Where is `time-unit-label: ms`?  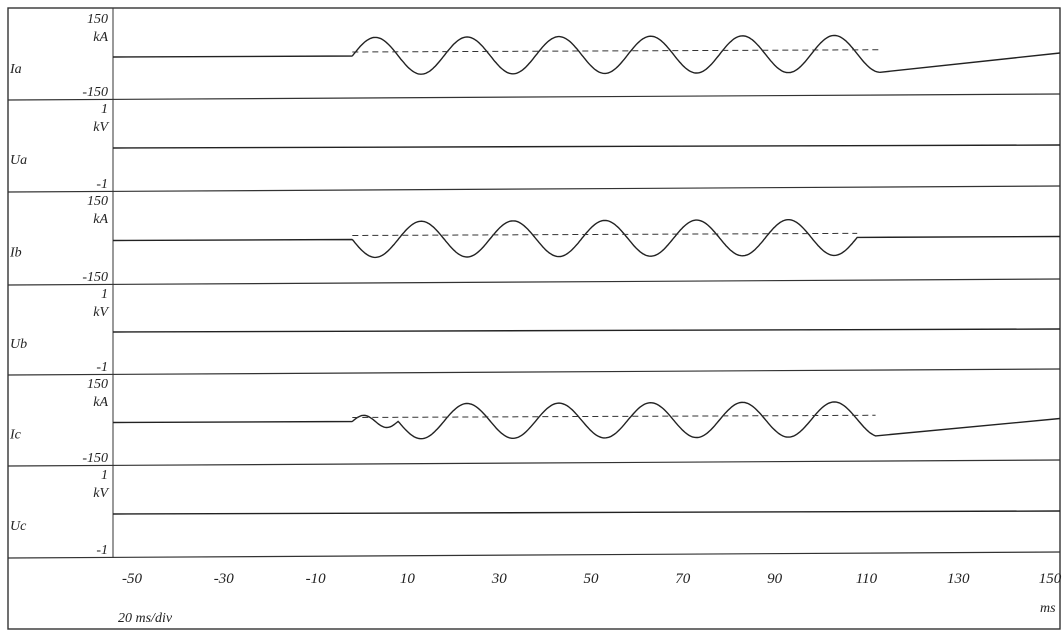 time-unit-label: ms is located at coordinates (1048, 608).